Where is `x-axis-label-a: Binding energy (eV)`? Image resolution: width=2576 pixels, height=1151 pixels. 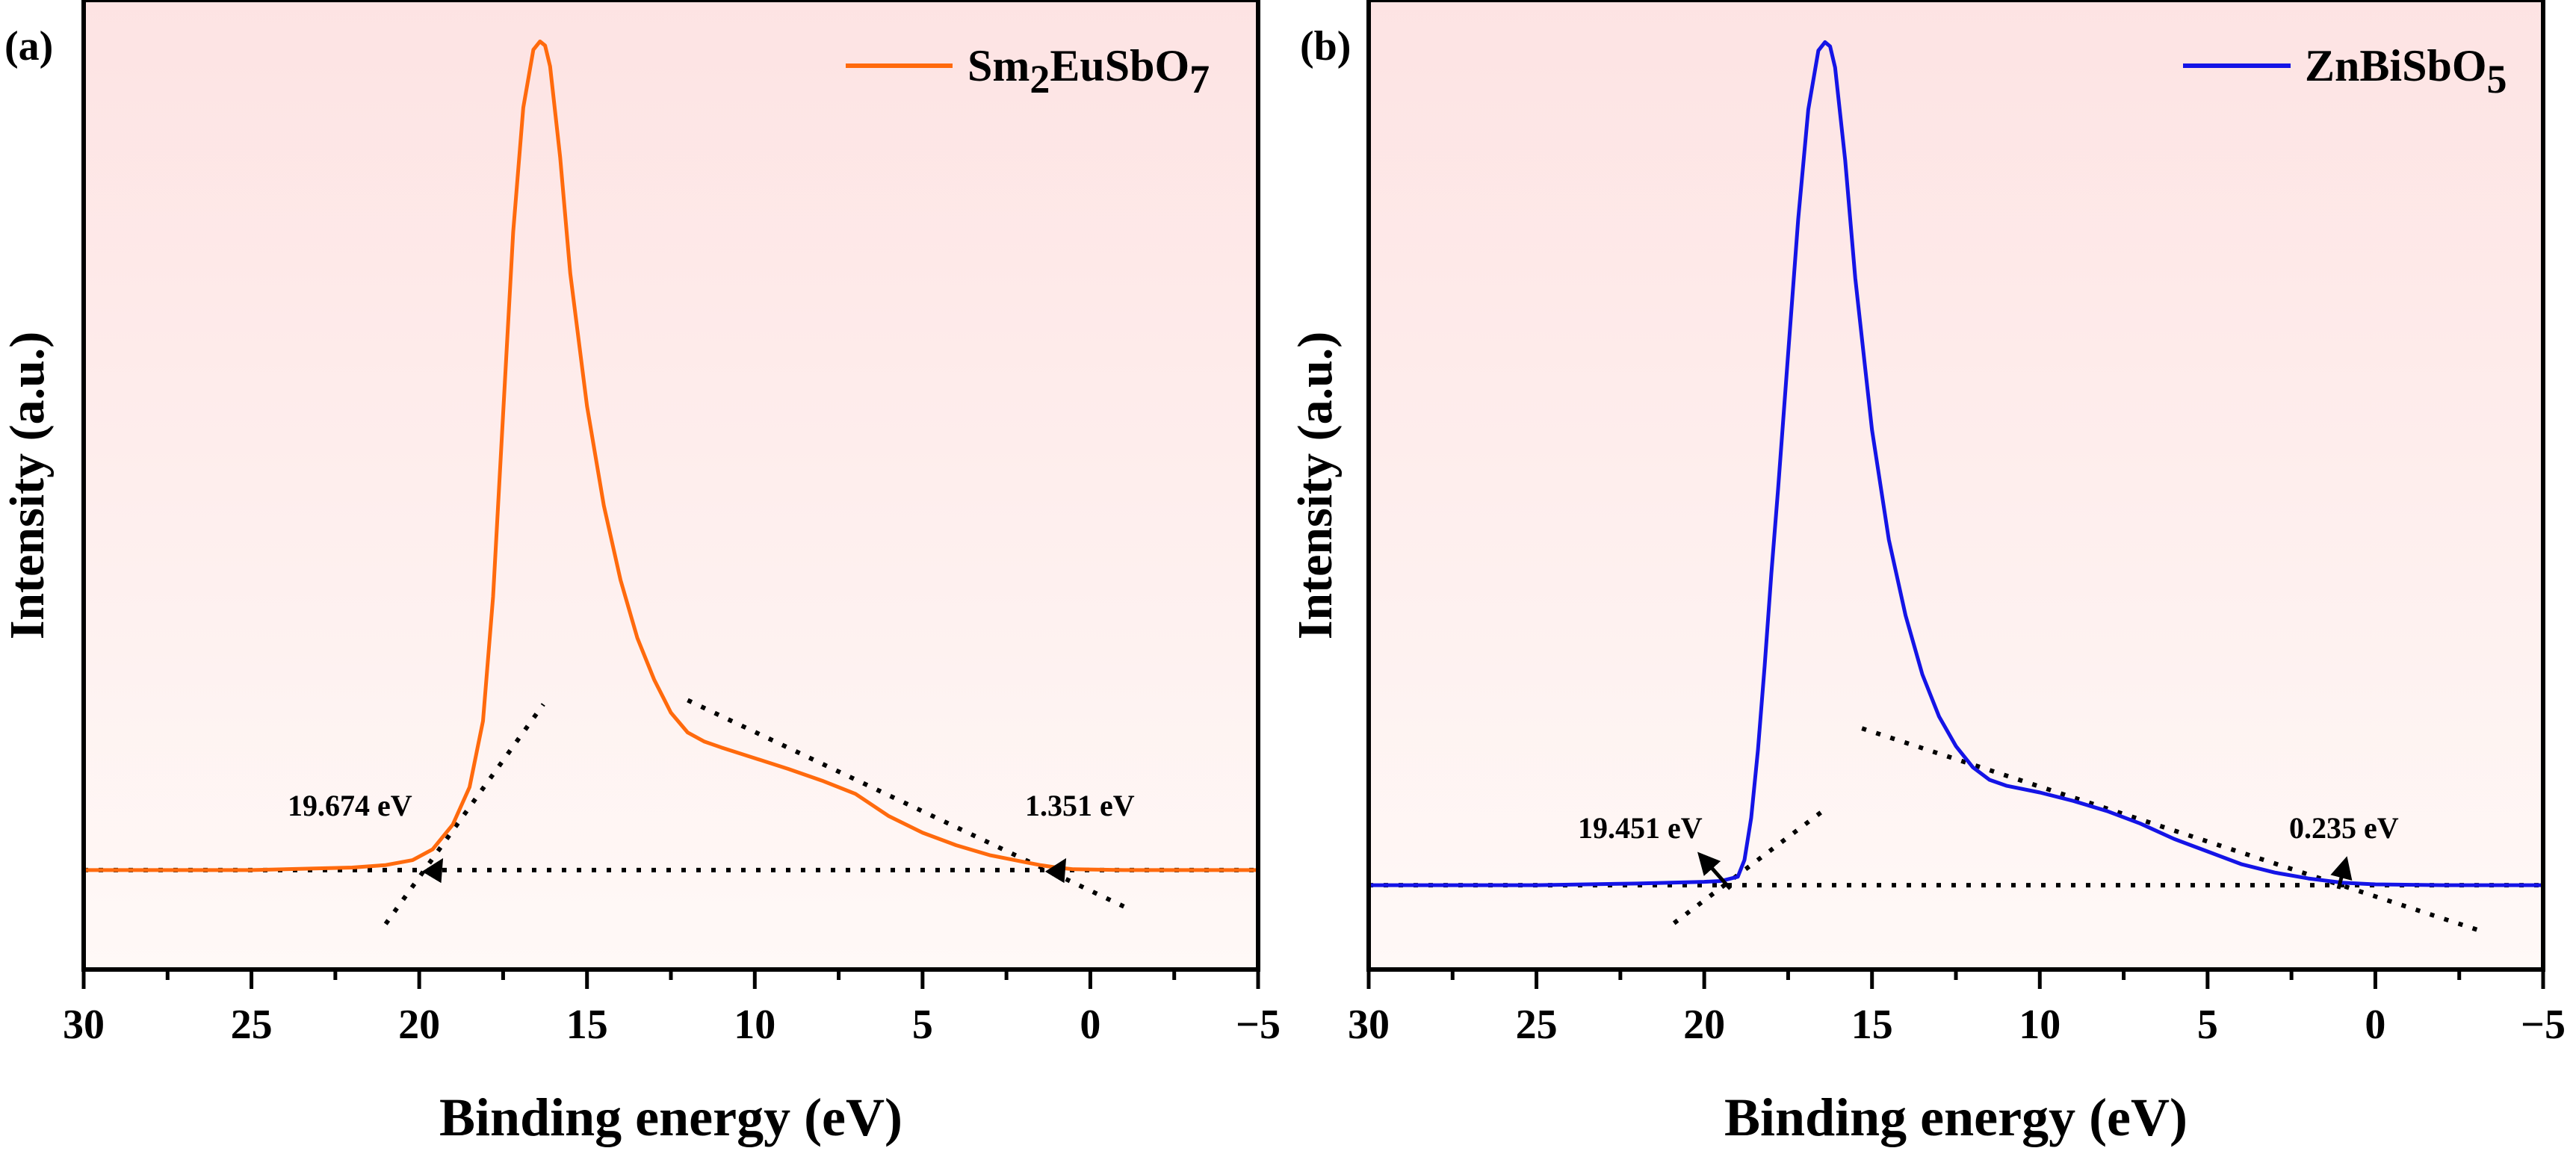 x-axis-label-a: Binding energy (eV) is located at coordinates (670, 1117).